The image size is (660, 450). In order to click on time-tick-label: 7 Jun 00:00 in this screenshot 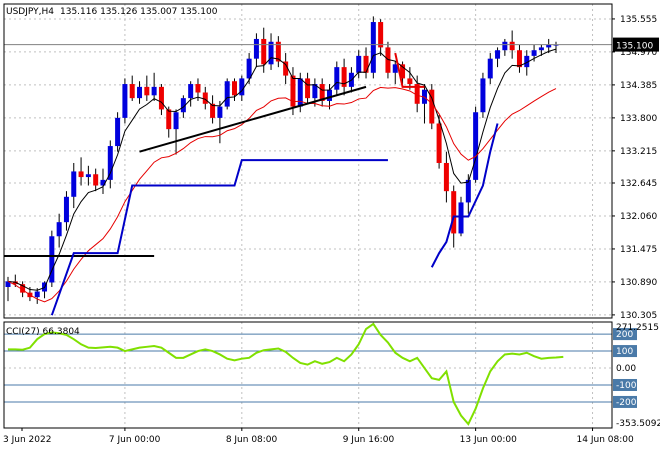, I will do `click(135, 440)`.